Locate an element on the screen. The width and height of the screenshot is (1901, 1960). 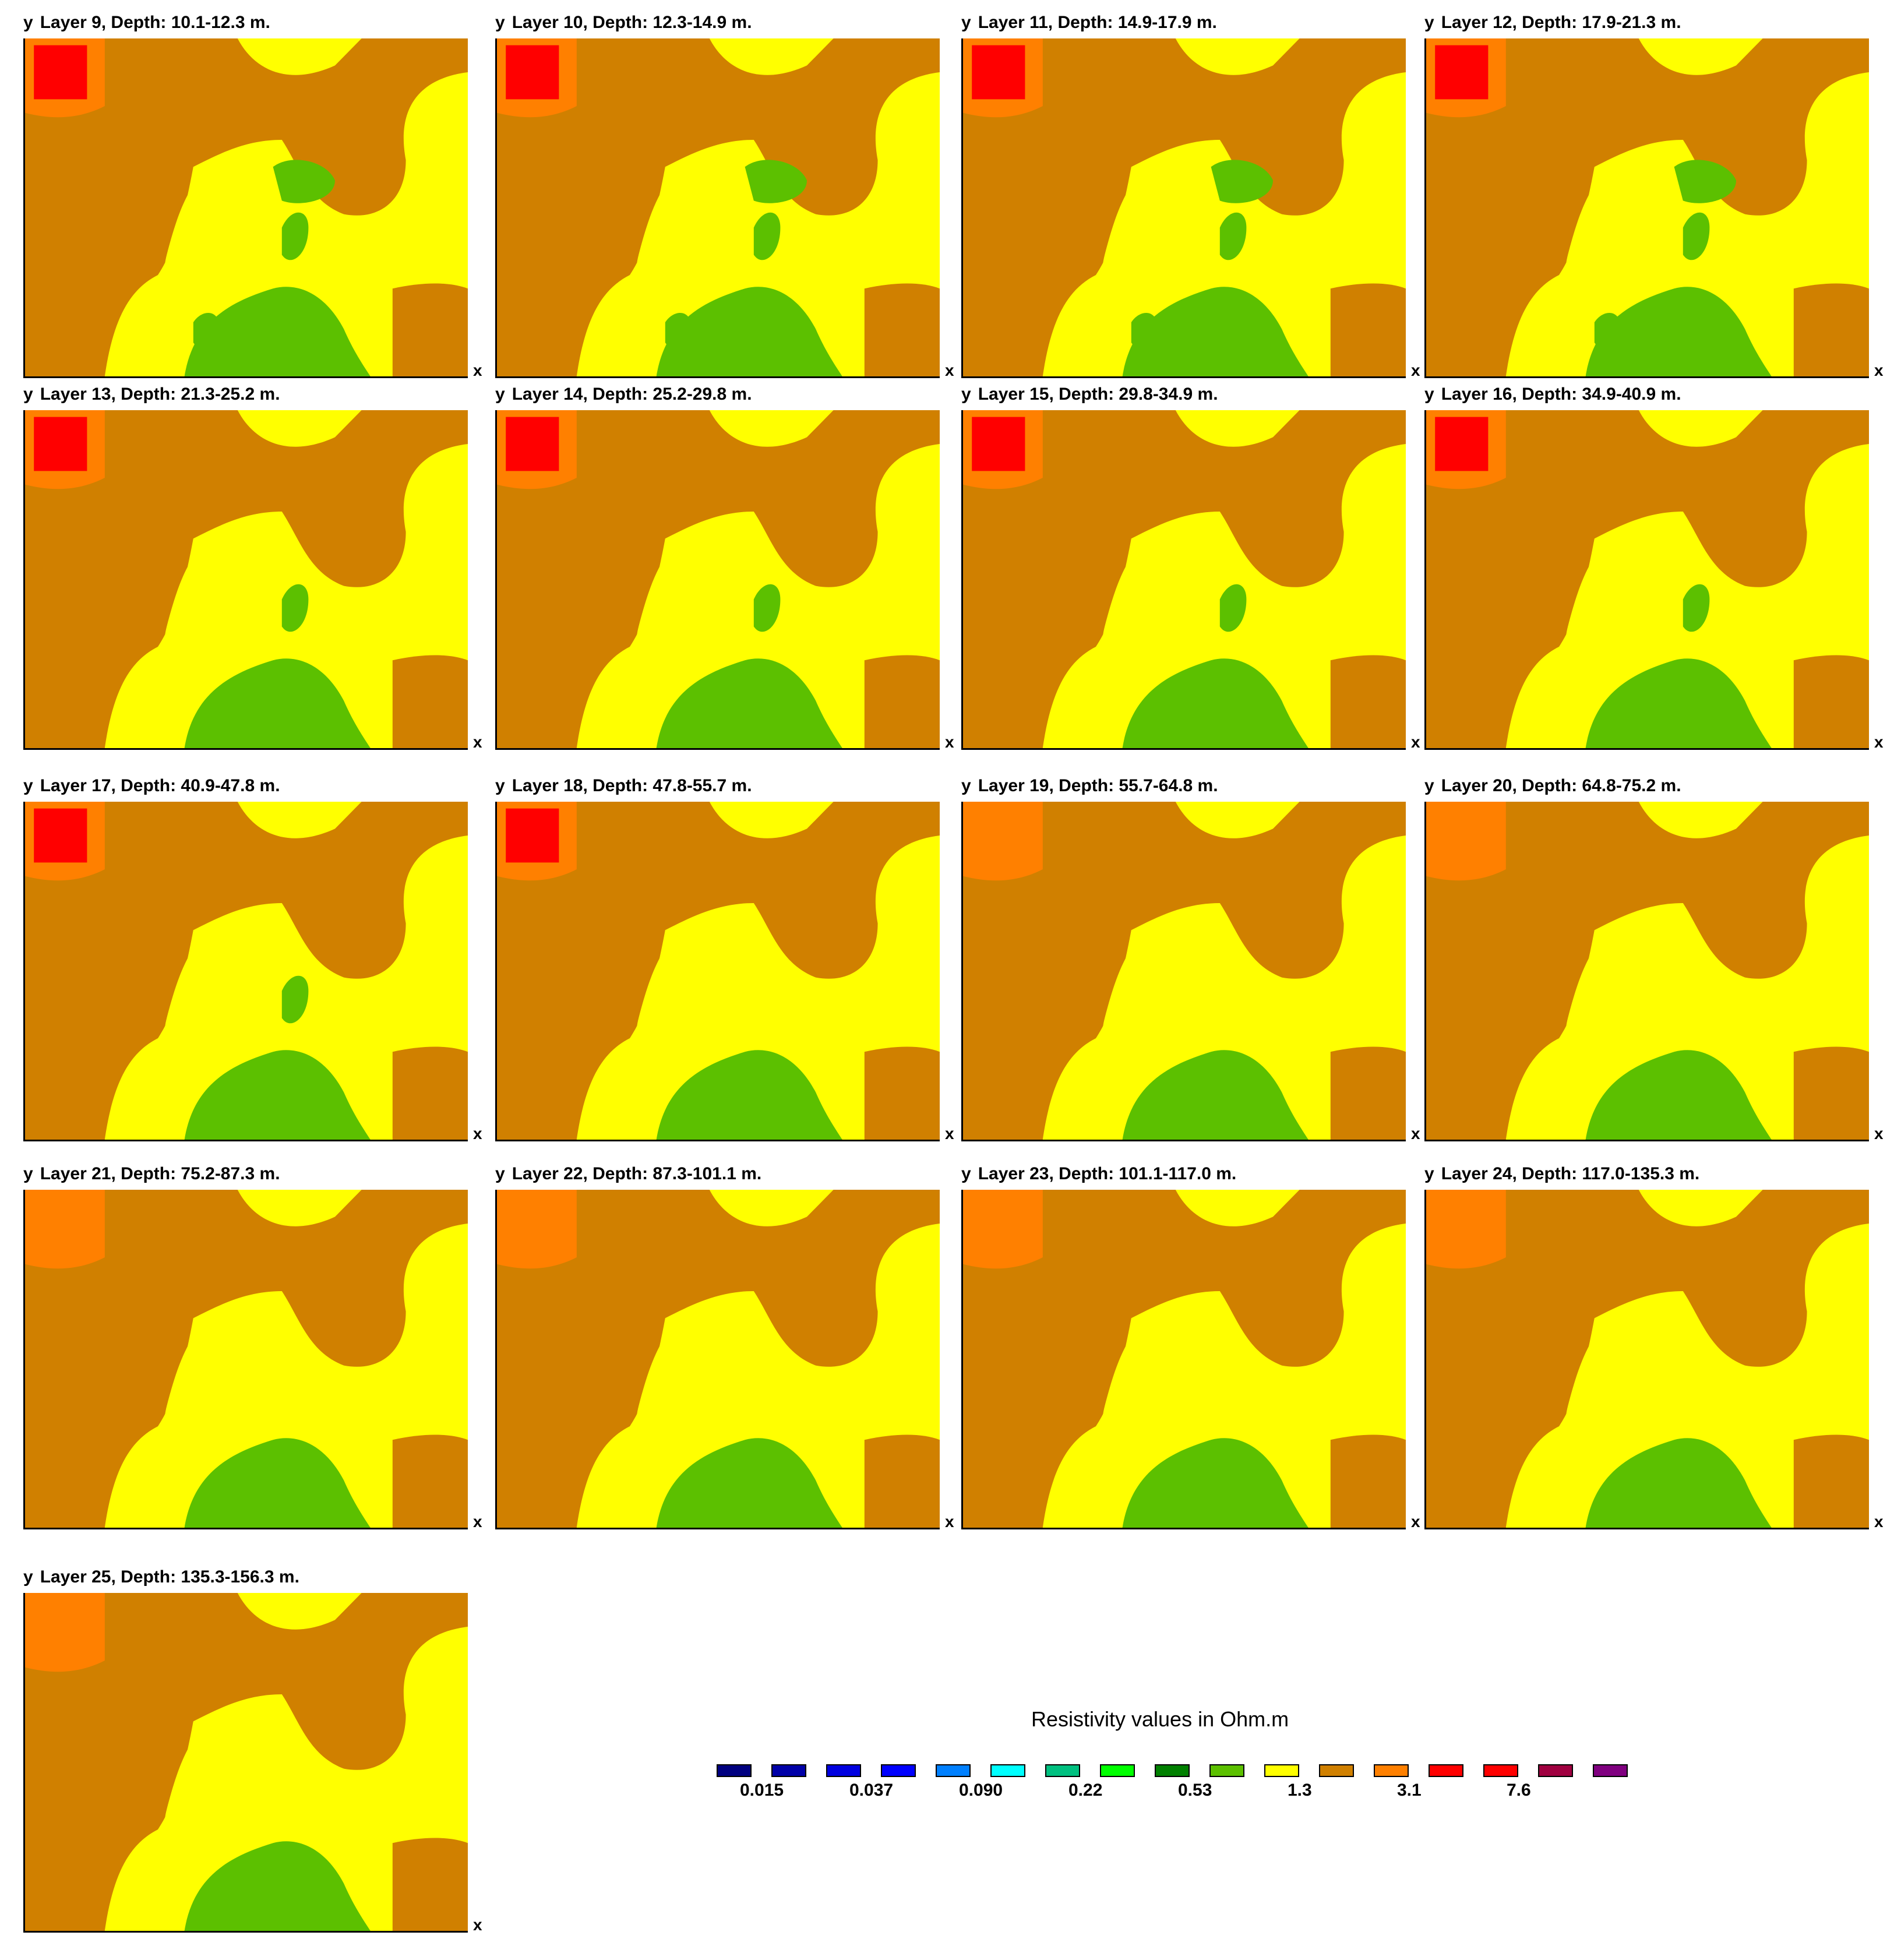
layer-panel: y Layer 20, Depth: 64.8-75.2 m. x is located at coordinates (1657, 962).